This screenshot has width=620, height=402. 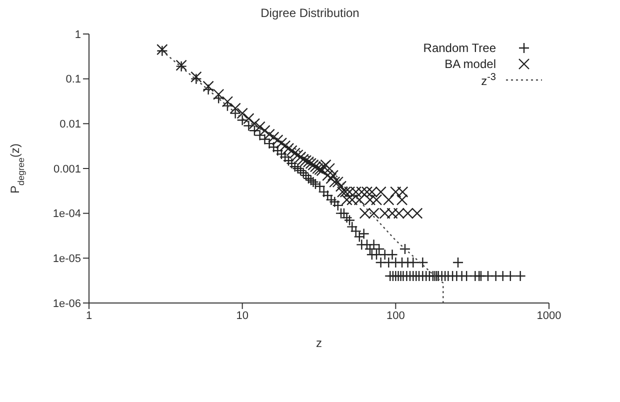 What do you see at coordinates (89, 316) in the screenshot?
I see `x-tick-label: 1` at bounding box center [89, 316].